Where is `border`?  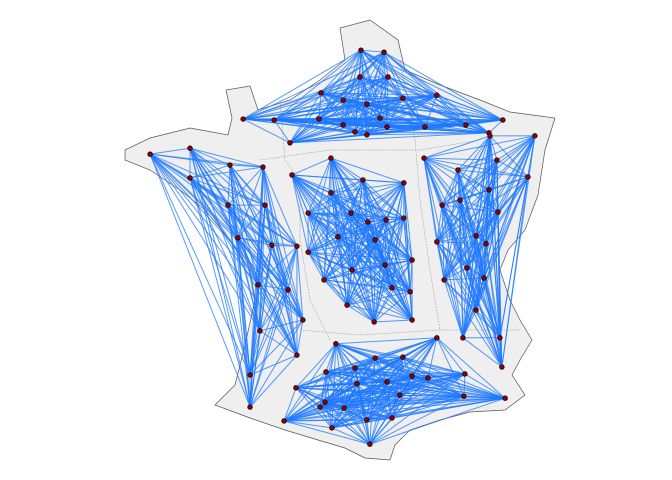
border is located at coordinates (305, 220).